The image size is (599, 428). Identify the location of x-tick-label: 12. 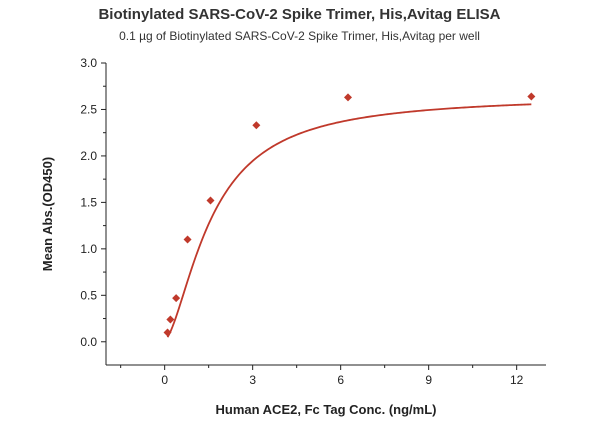
(517, 380).